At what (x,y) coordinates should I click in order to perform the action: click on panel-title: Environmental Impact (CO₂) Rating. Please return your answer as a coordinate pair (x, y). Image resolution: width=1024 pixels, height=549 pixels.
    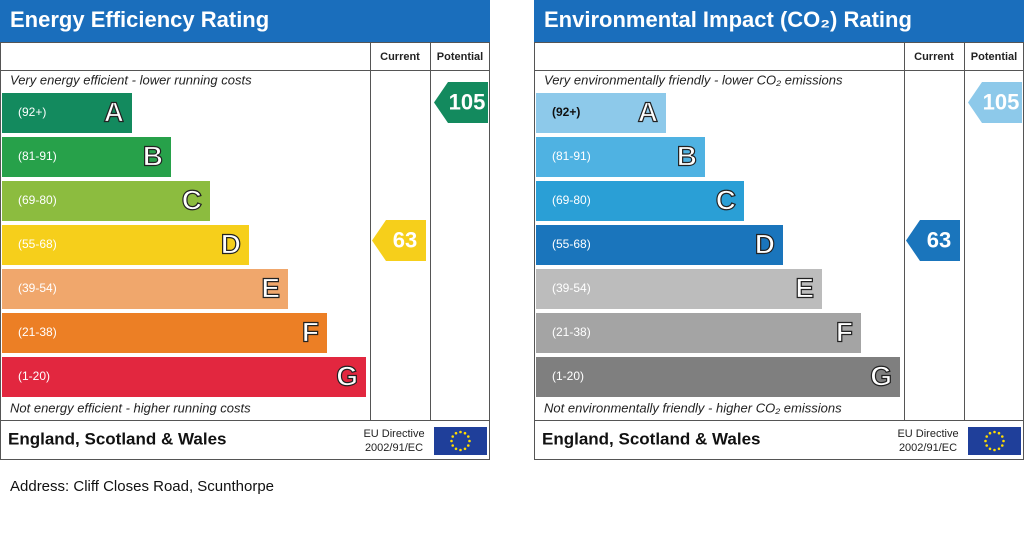
    Looking at the image, I should click on (728, 19).